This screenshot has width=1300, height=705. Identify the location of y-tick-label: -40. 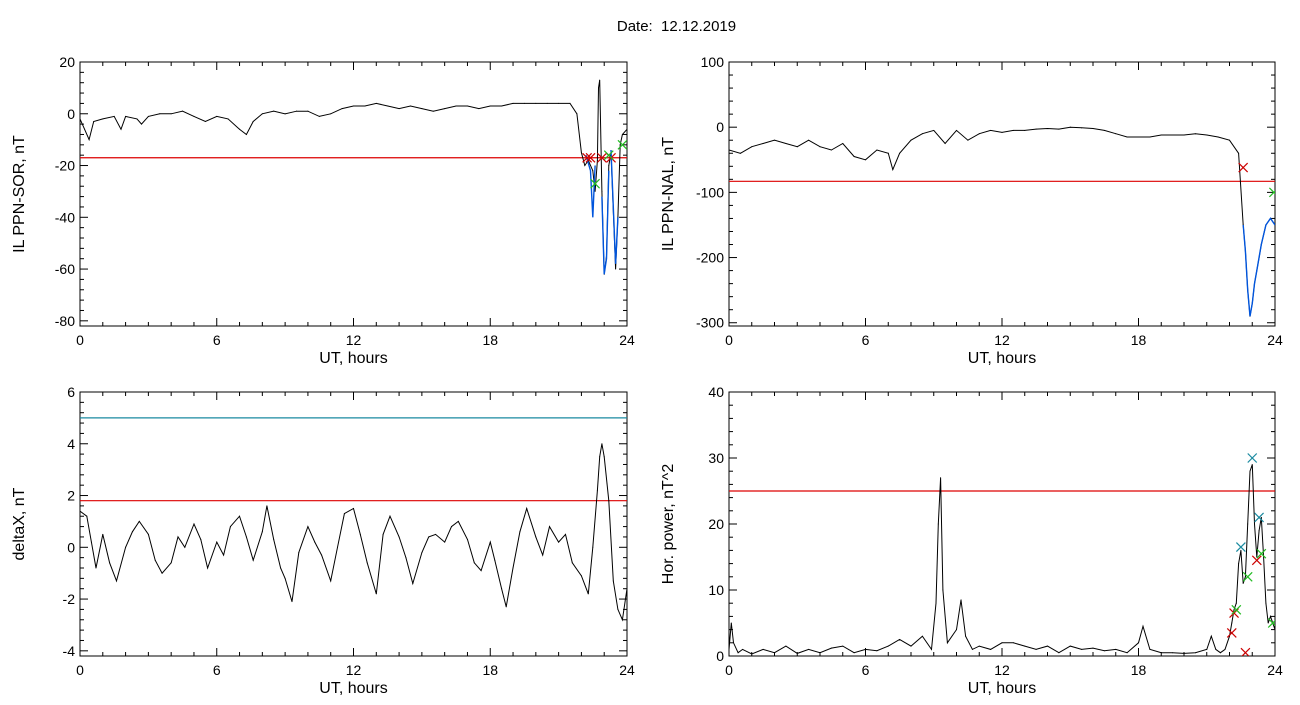
(65, 217).